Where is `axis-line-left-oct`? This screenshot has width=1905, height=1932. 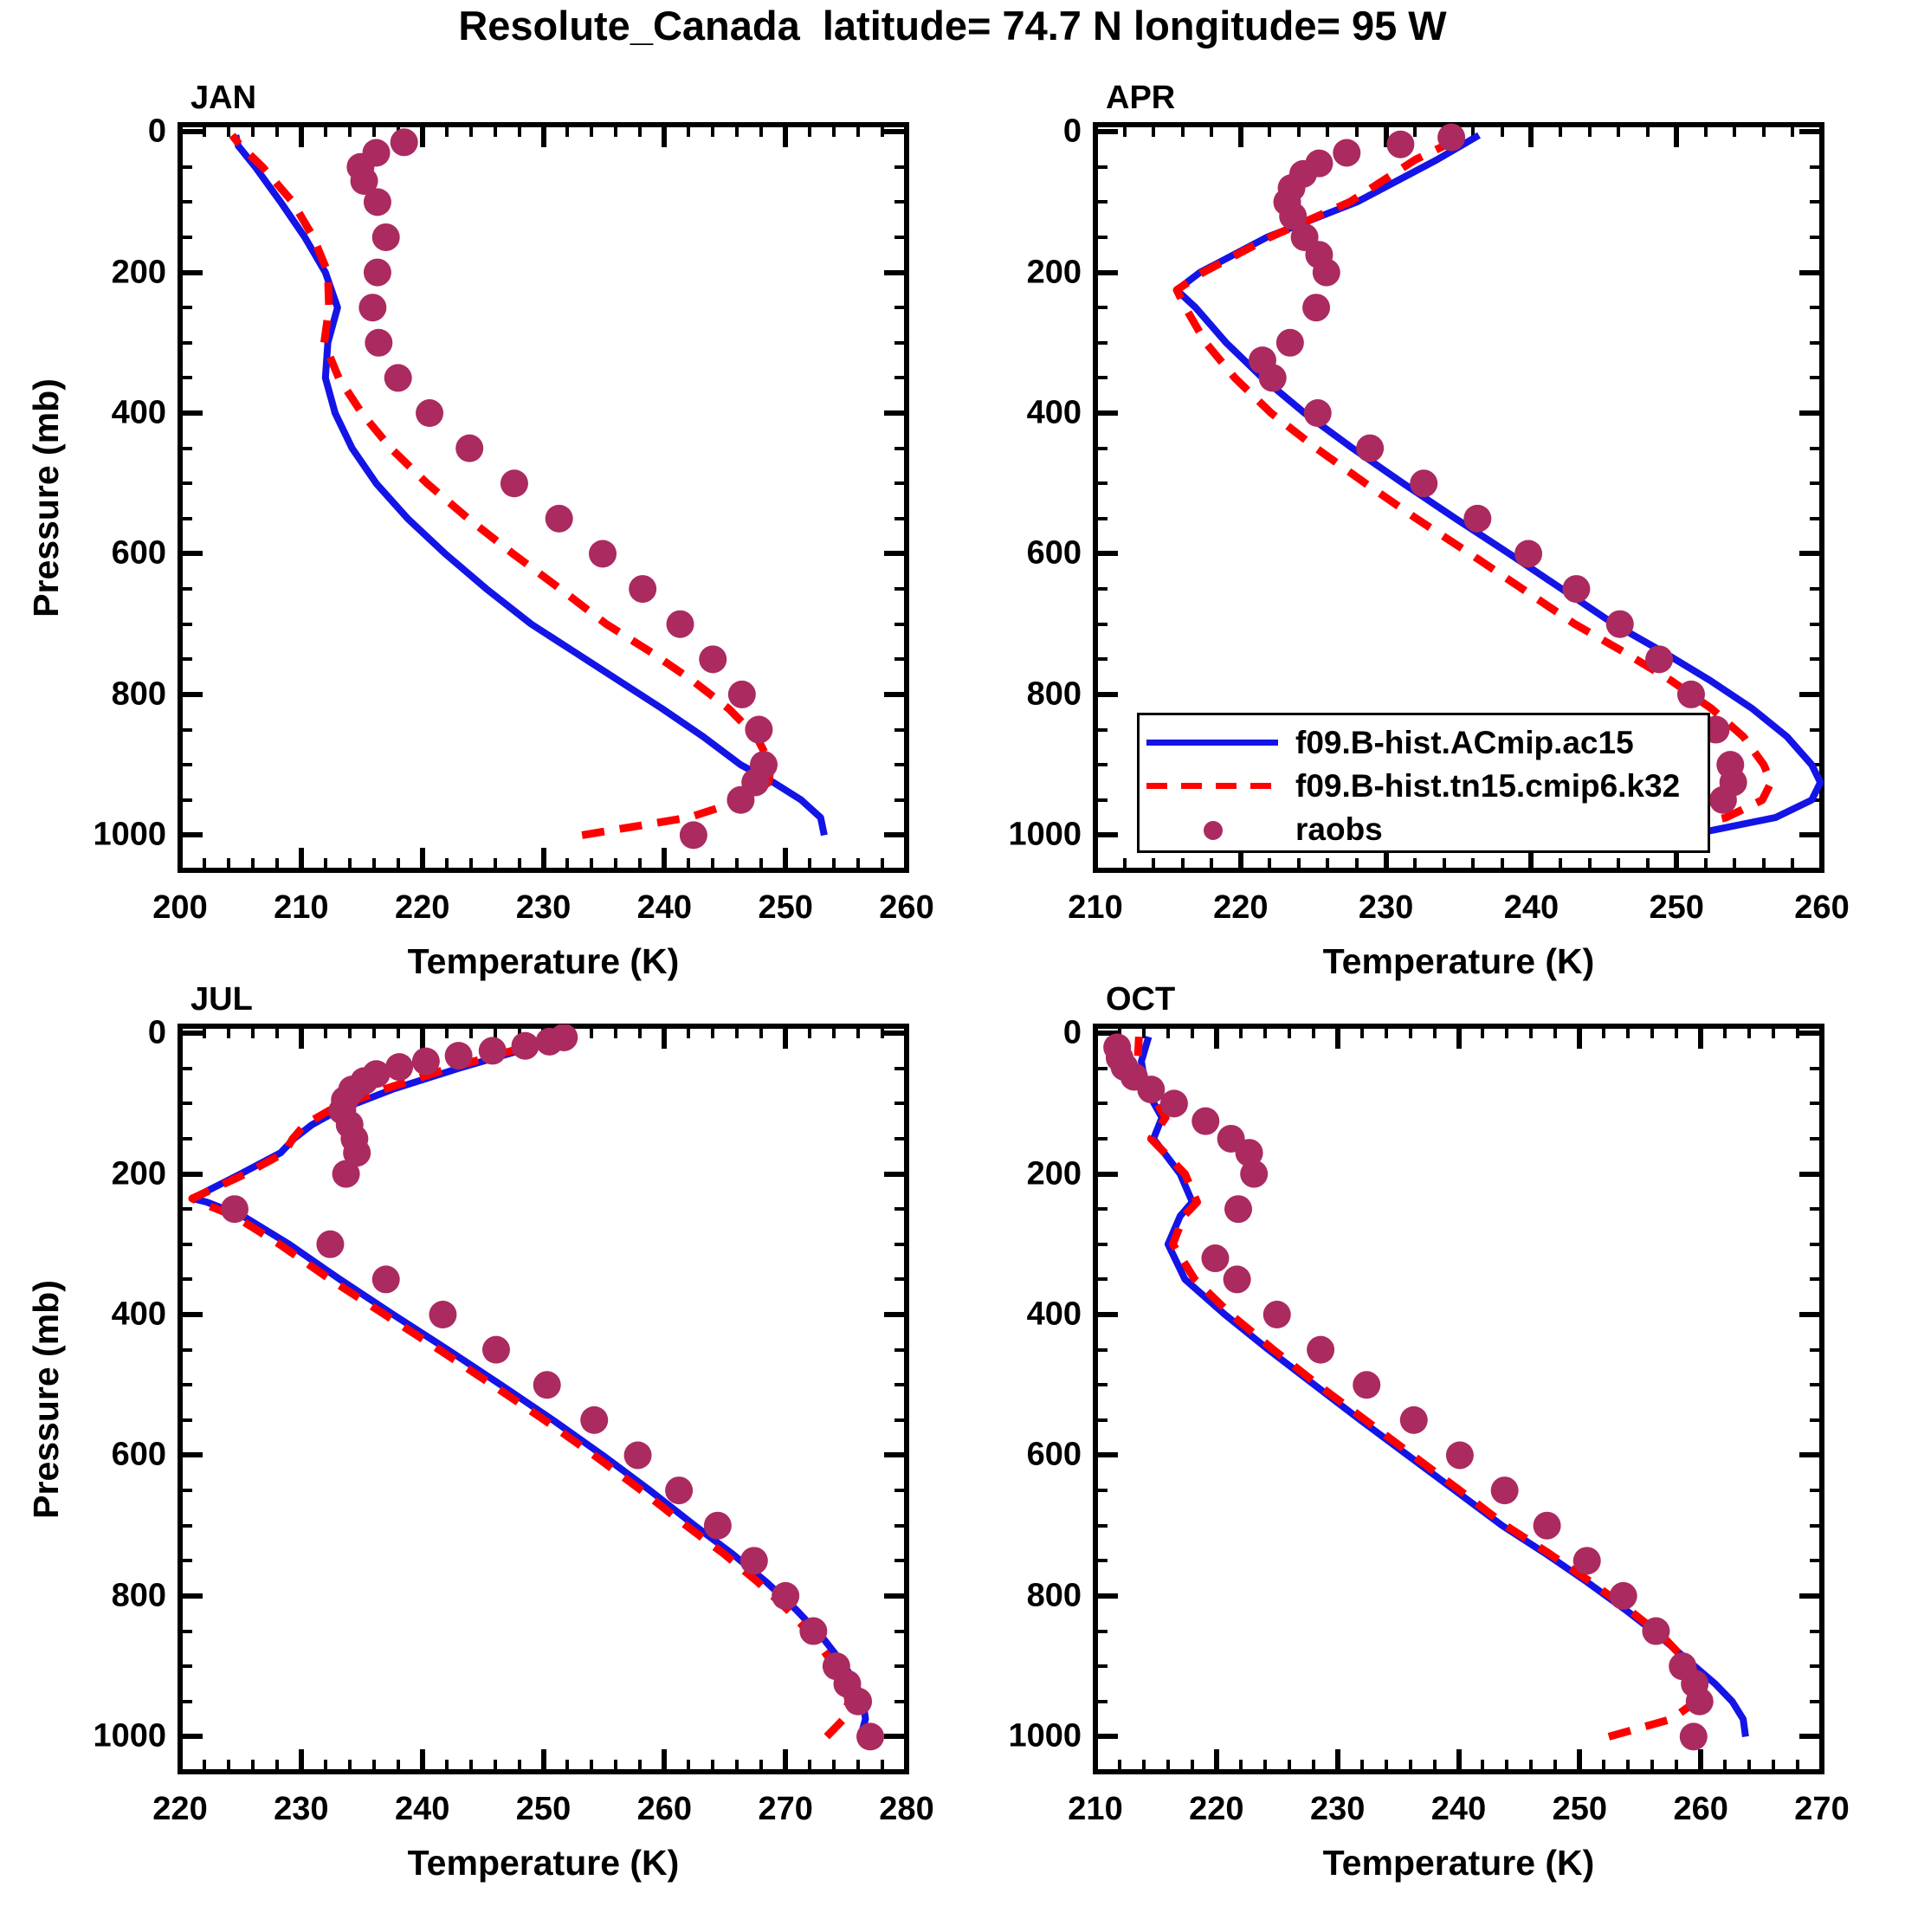
axis-line-left-oct is located at coordinates (1096, 1399).